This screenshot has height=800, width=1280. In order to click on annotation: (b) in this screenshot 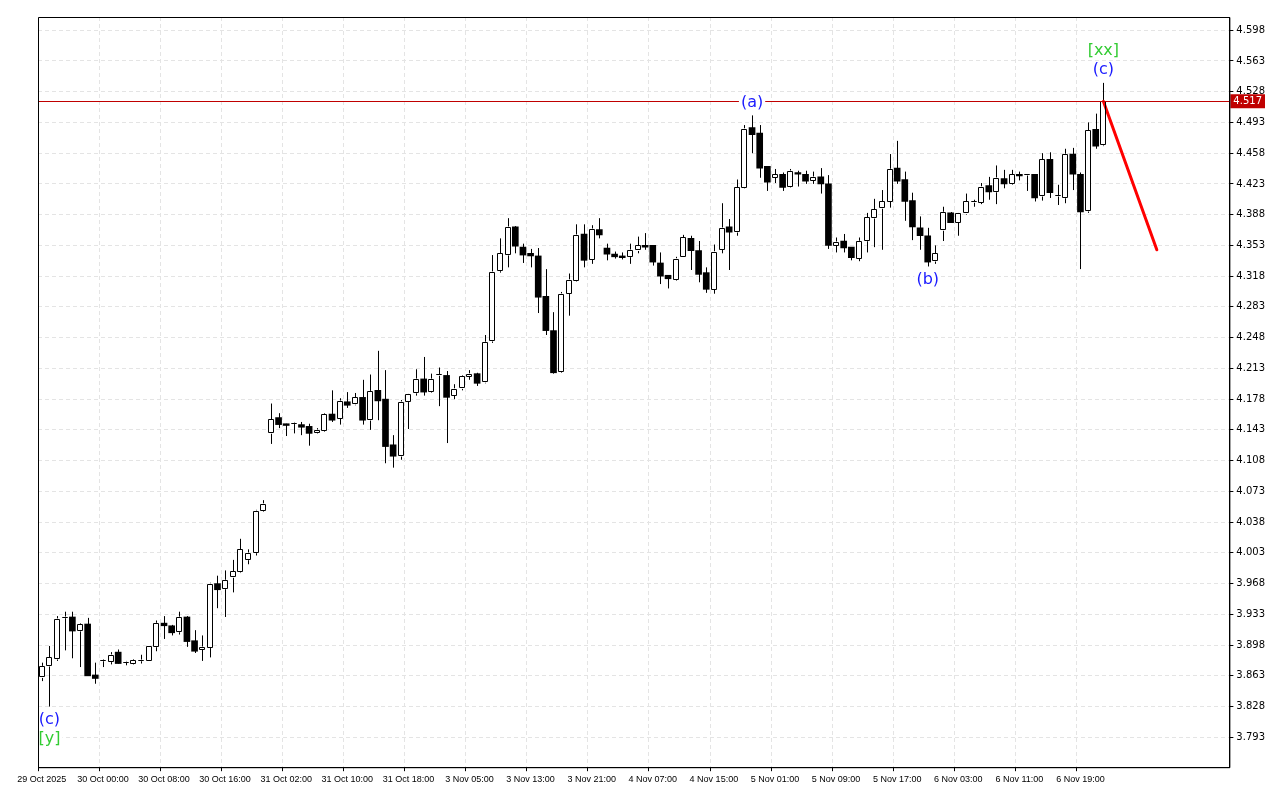, I will do `click(928, 278)`.